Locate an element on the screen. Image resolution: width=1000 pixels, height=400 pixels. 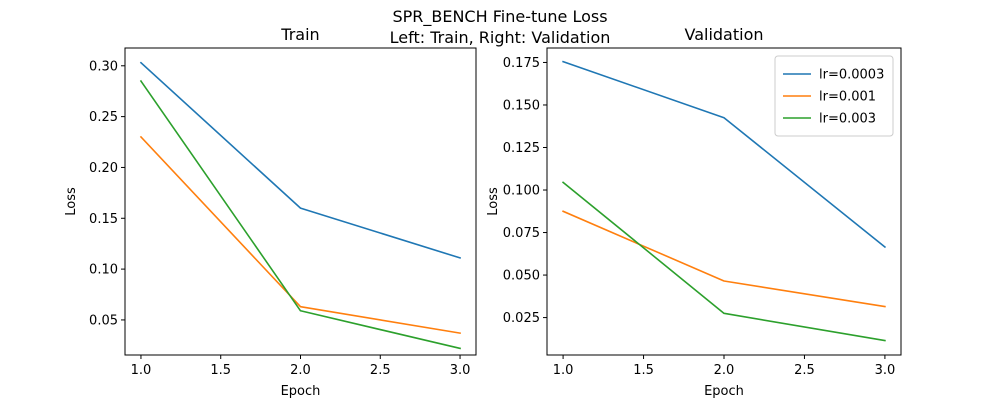
validation-x-tick-label: 2.0 is located at coordinates (724, 370).